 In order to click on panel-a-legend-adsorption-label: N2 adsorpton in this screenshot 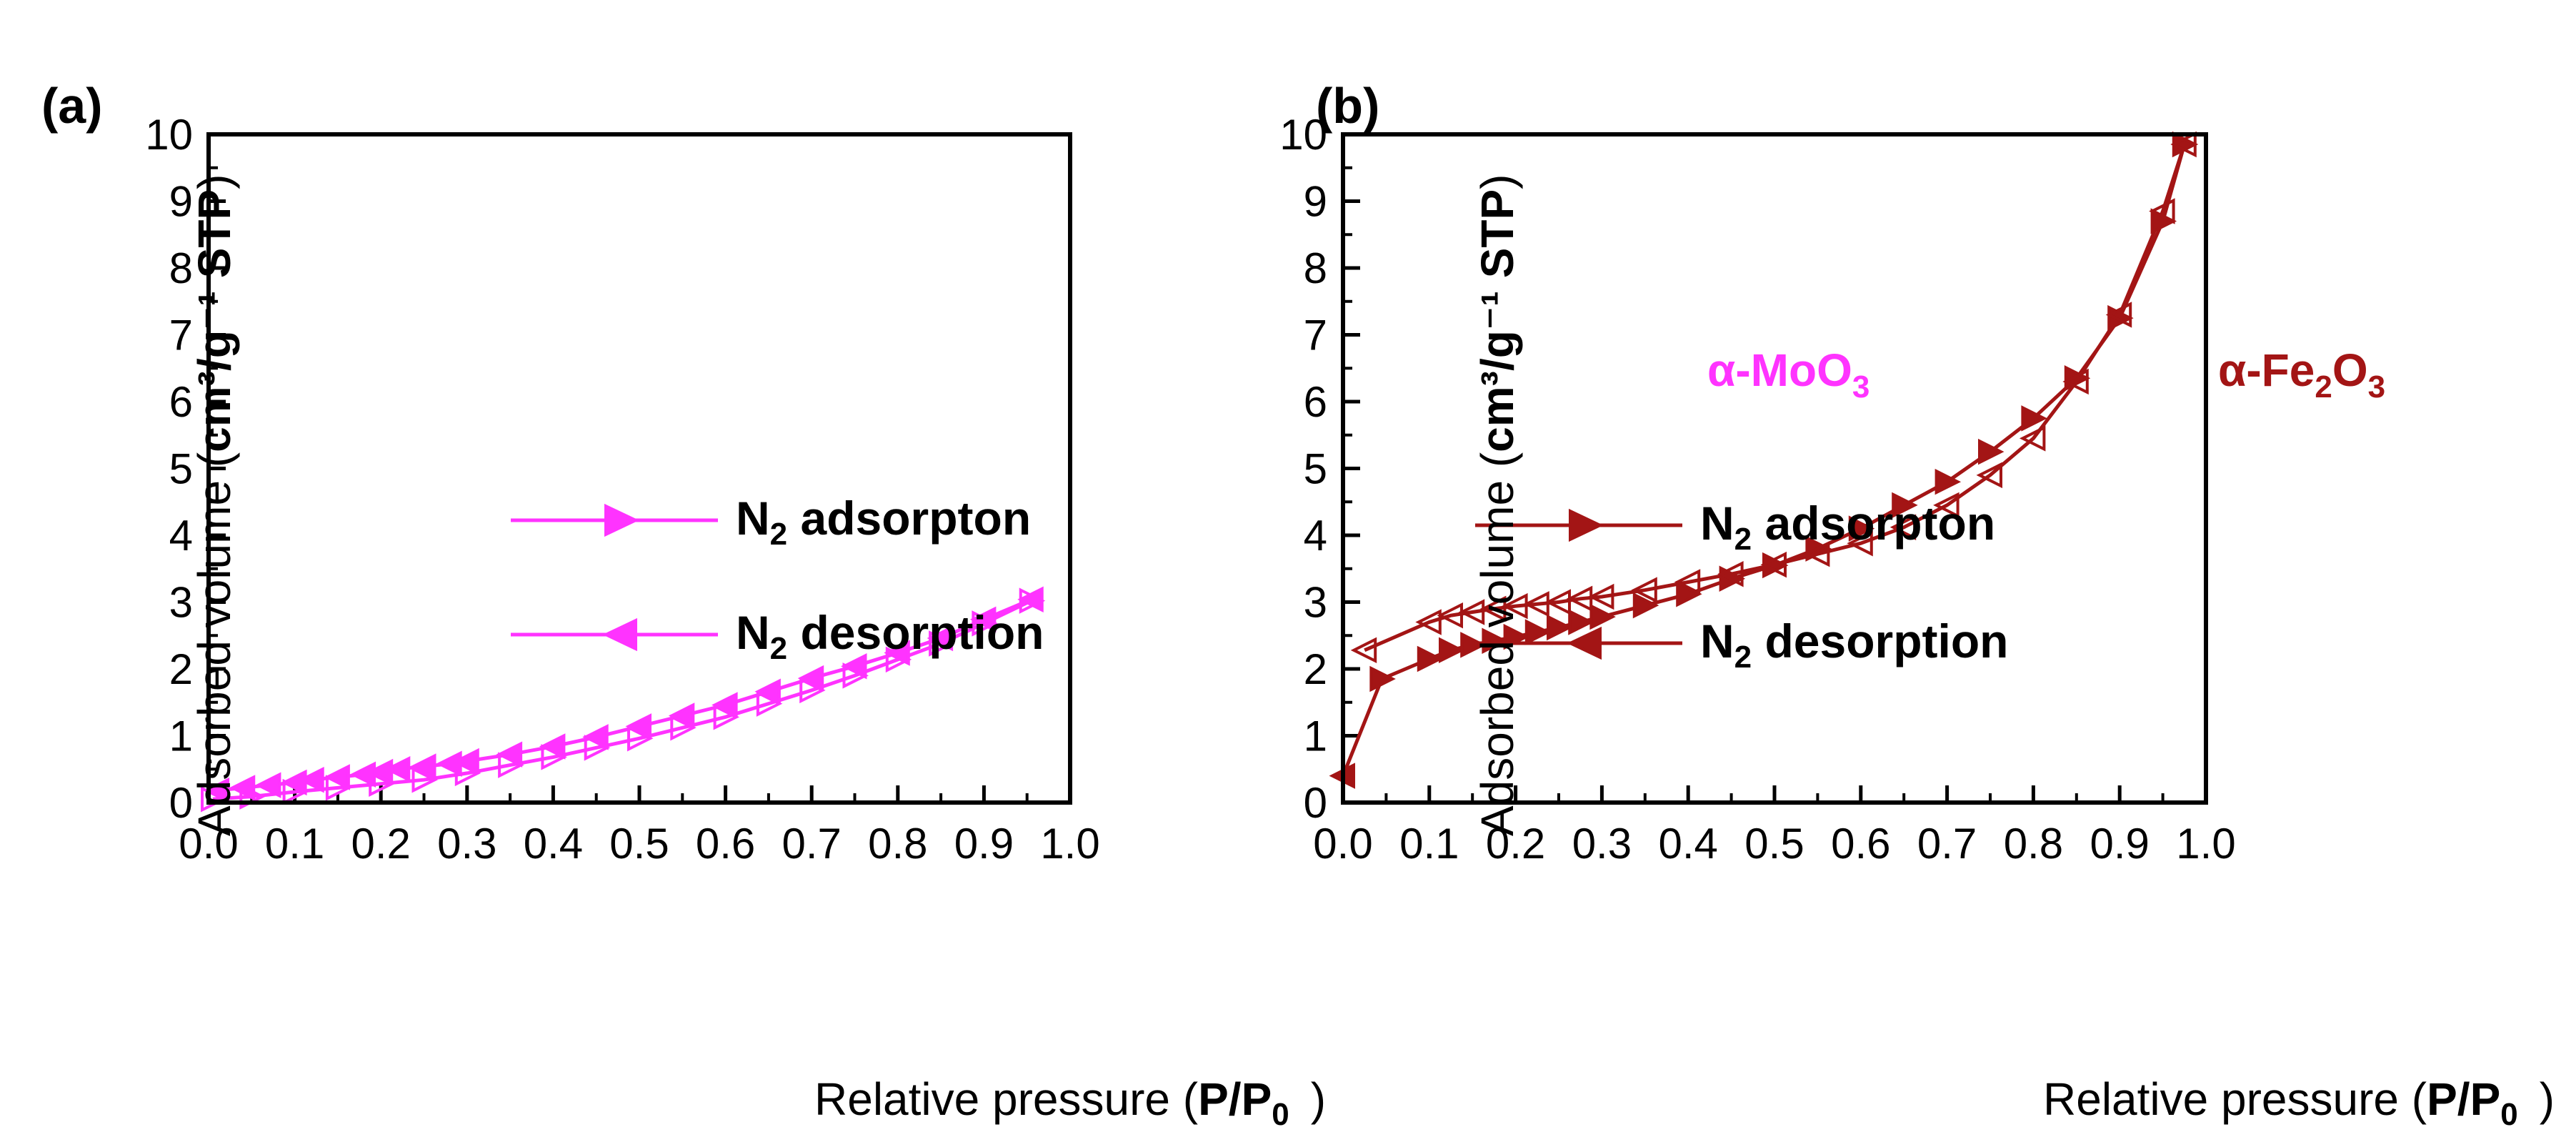, I will do `click(884, 522)`.